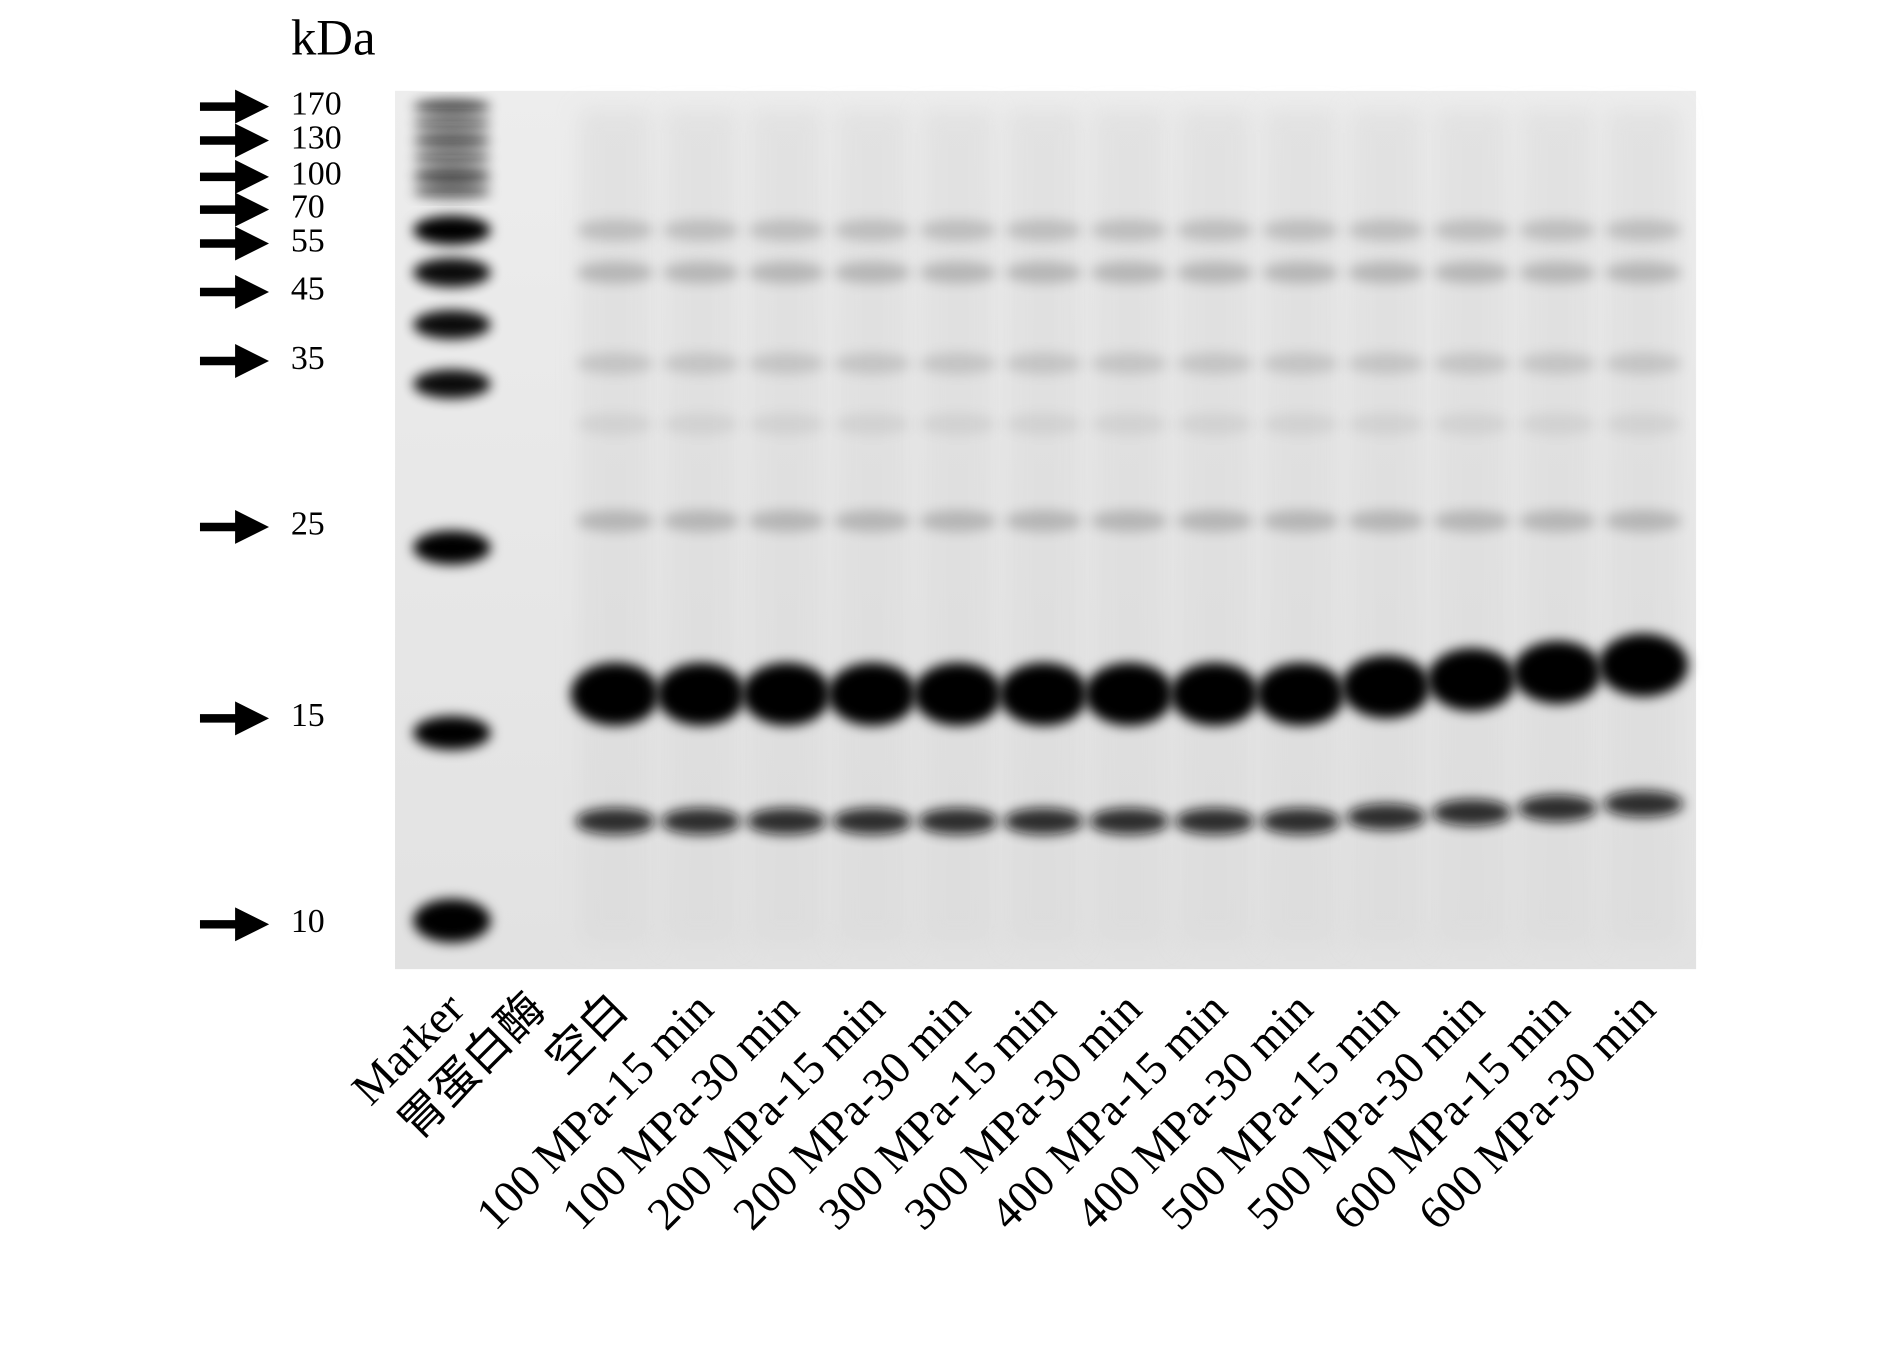  Describe the element at coordinates (308, 715) in the screenshot. I see `marker-label: 15` at that location.